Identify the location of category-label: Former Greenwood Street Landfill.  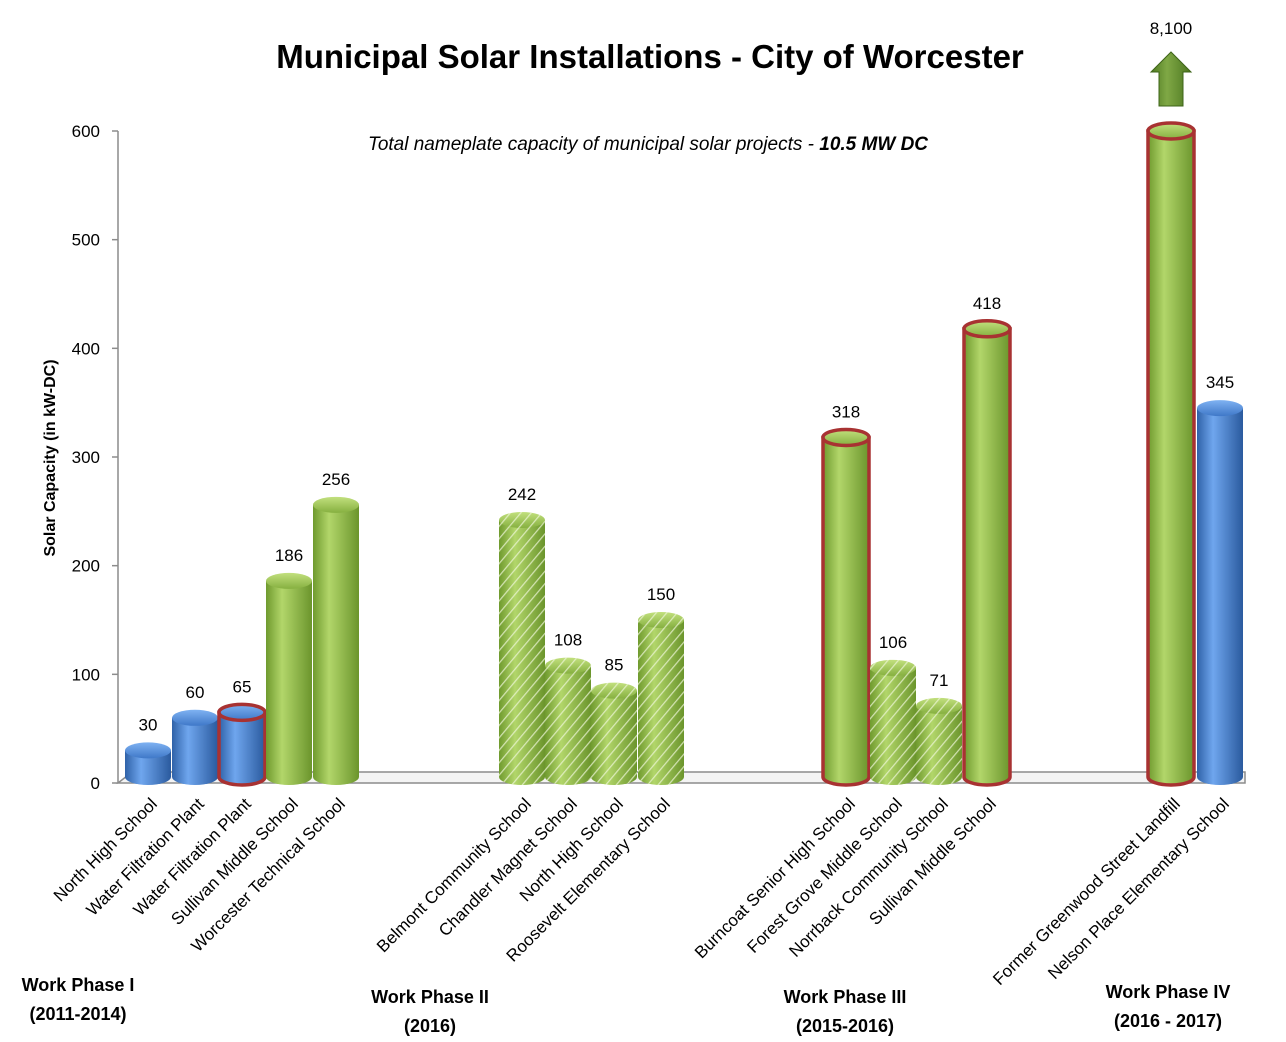
(1086, 891).